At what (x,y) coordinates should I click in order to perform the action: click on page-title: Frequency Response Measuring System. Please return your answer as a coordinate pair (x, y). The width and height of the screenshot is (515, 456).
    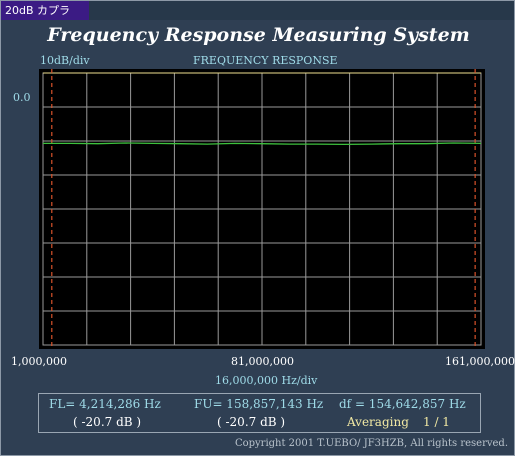
    Looking at the image, I should click on (258, 35).